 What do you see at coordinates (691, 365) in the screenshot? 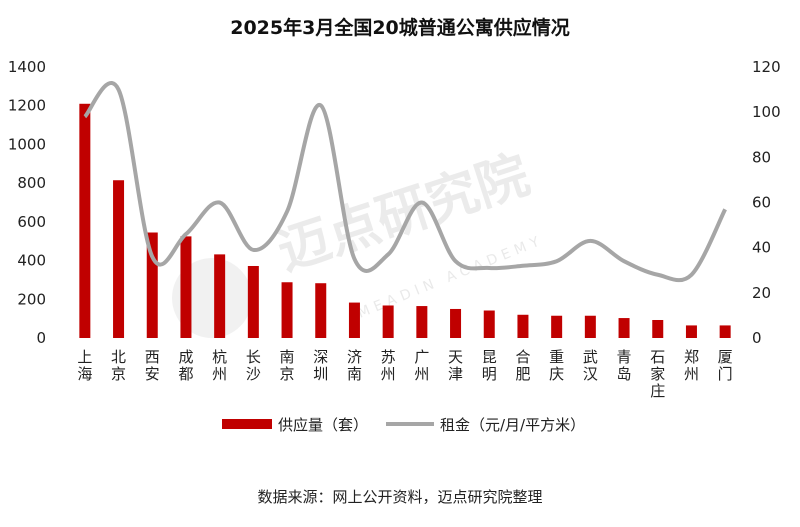
I see `category-label: 郑州` at bounding box center [691, 365].